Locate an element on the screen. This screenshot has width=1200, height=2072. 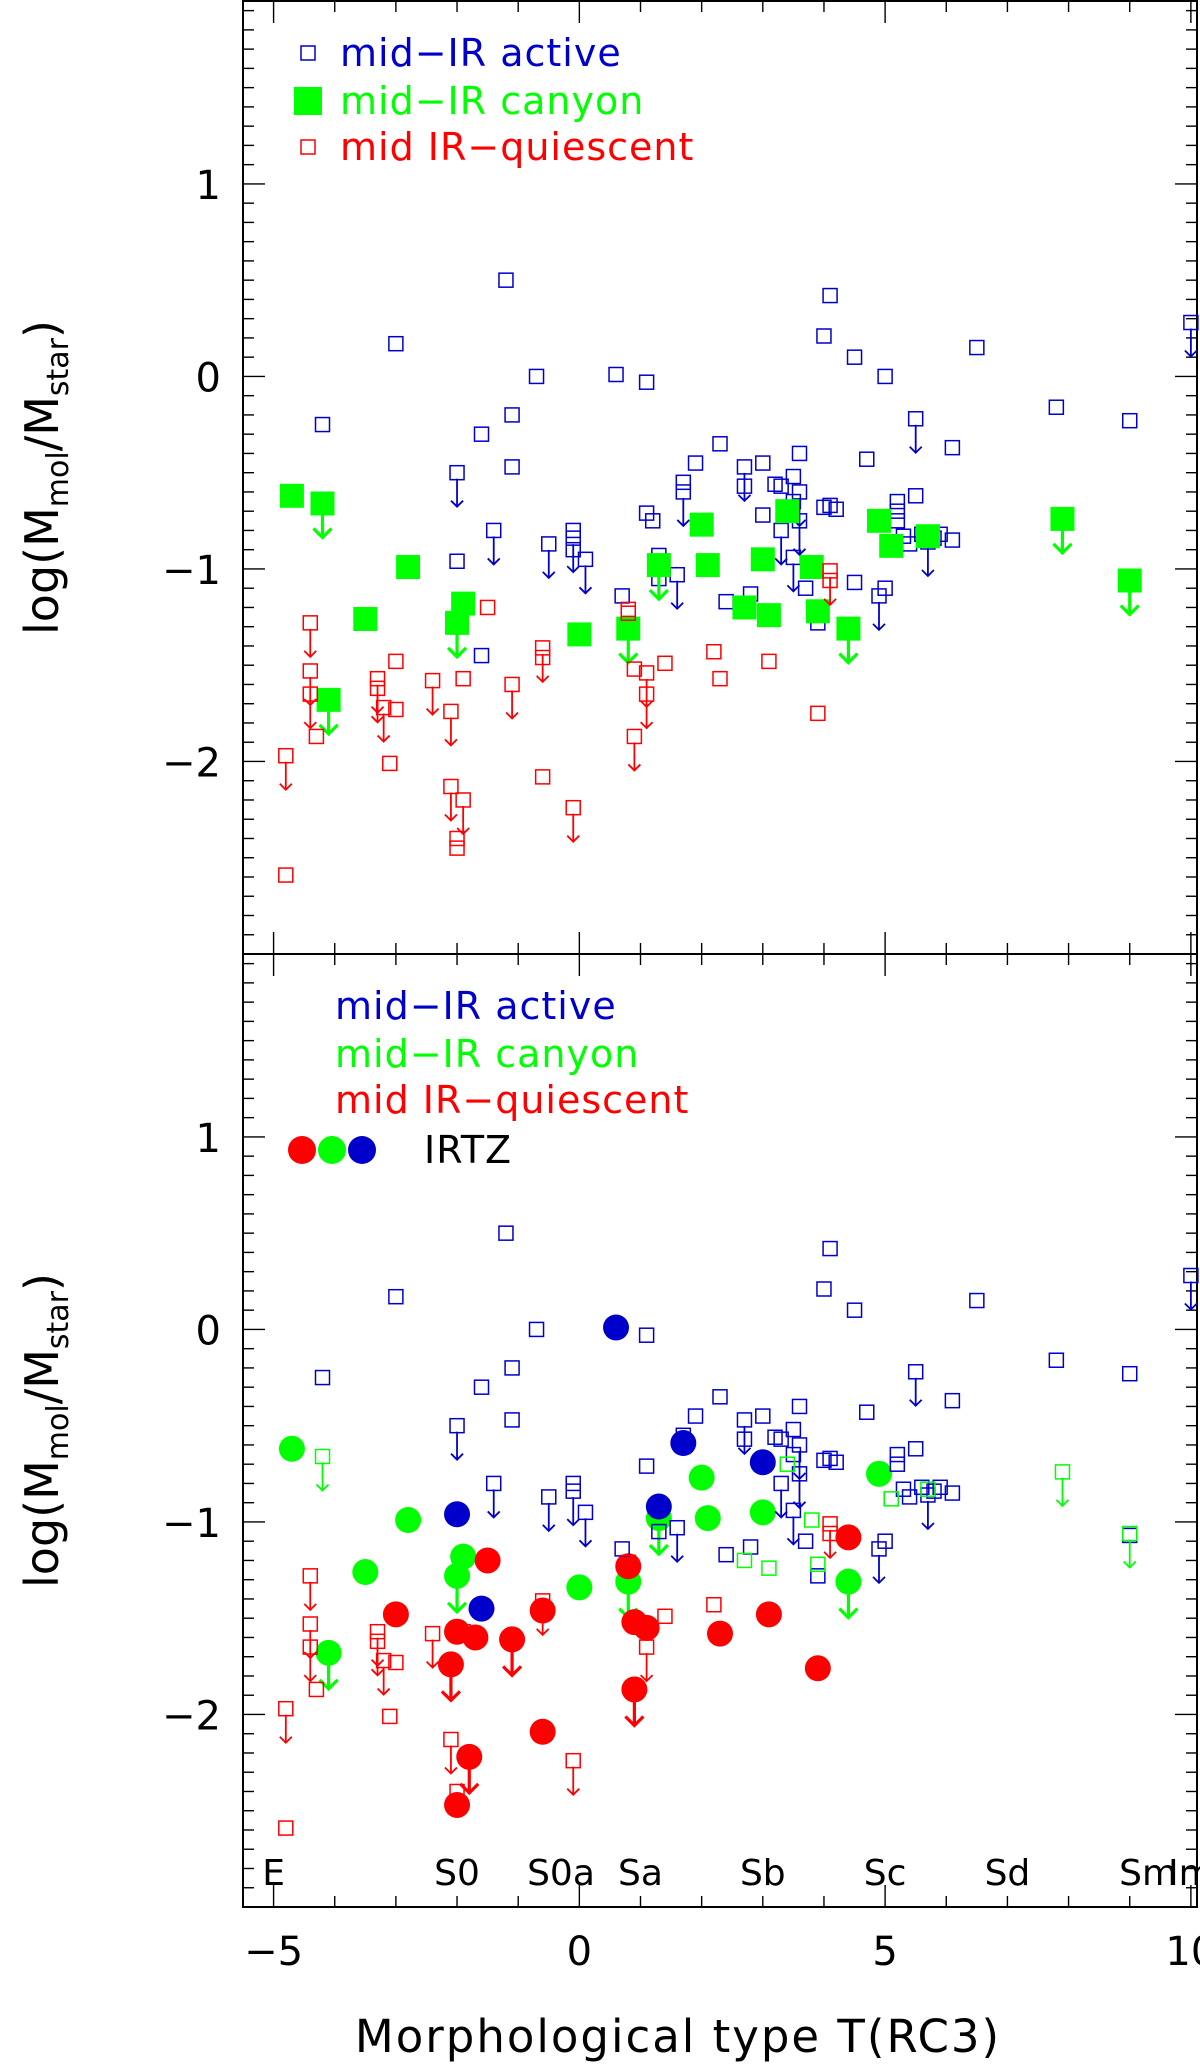
x-tick-label: 0 is located at coordinates (579, 1952).